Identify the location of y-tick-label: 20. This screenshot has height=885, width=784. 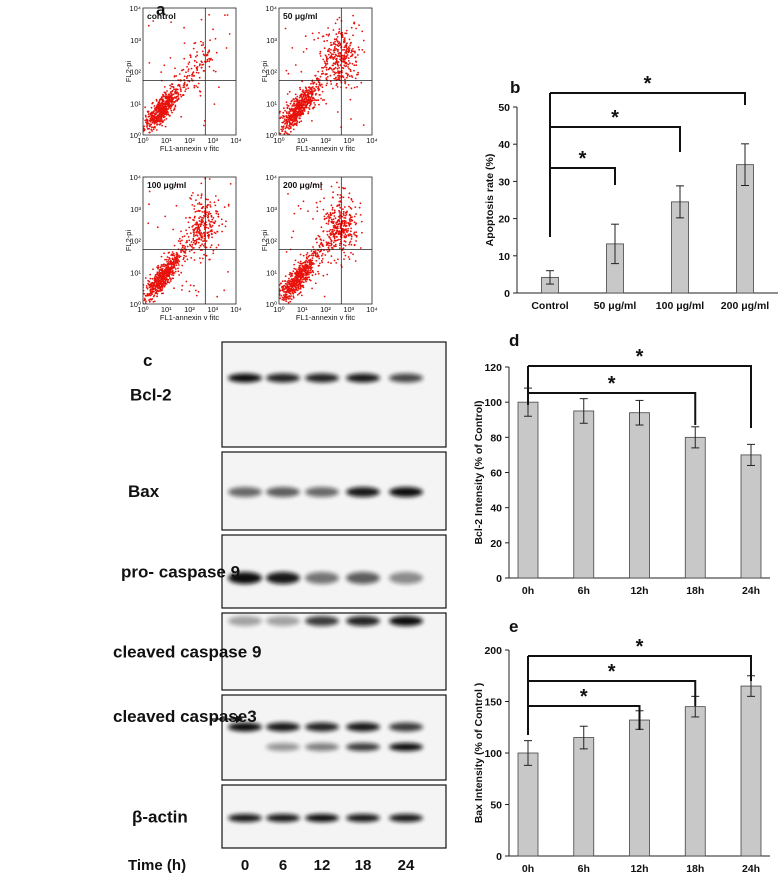
(496, 544).